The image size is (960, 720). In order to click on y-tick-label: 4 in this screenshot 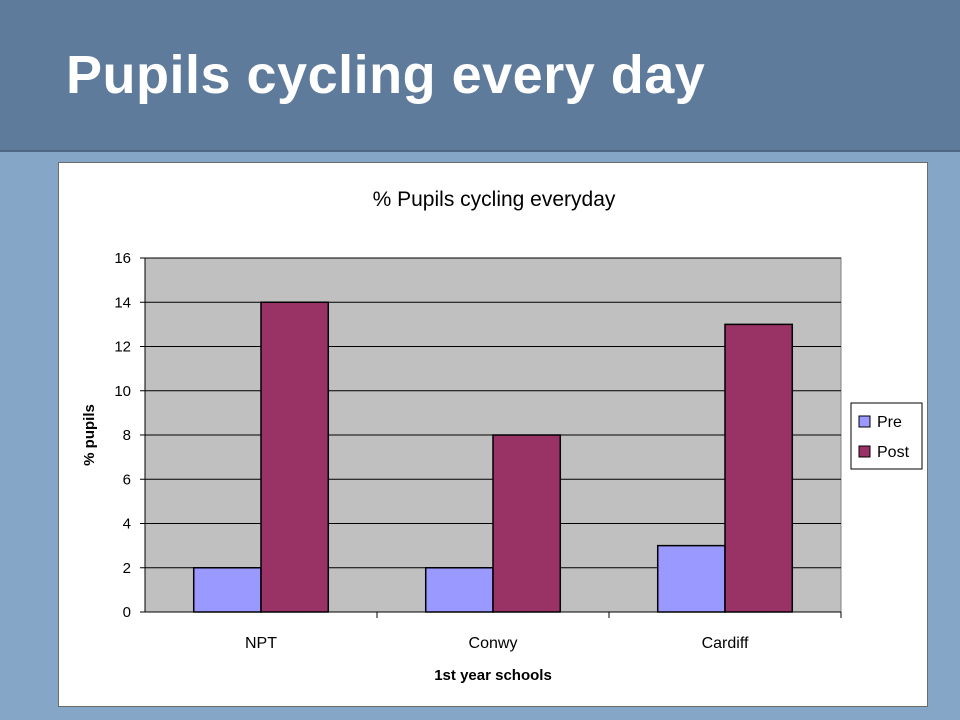, I will do `click(127, 524)`.